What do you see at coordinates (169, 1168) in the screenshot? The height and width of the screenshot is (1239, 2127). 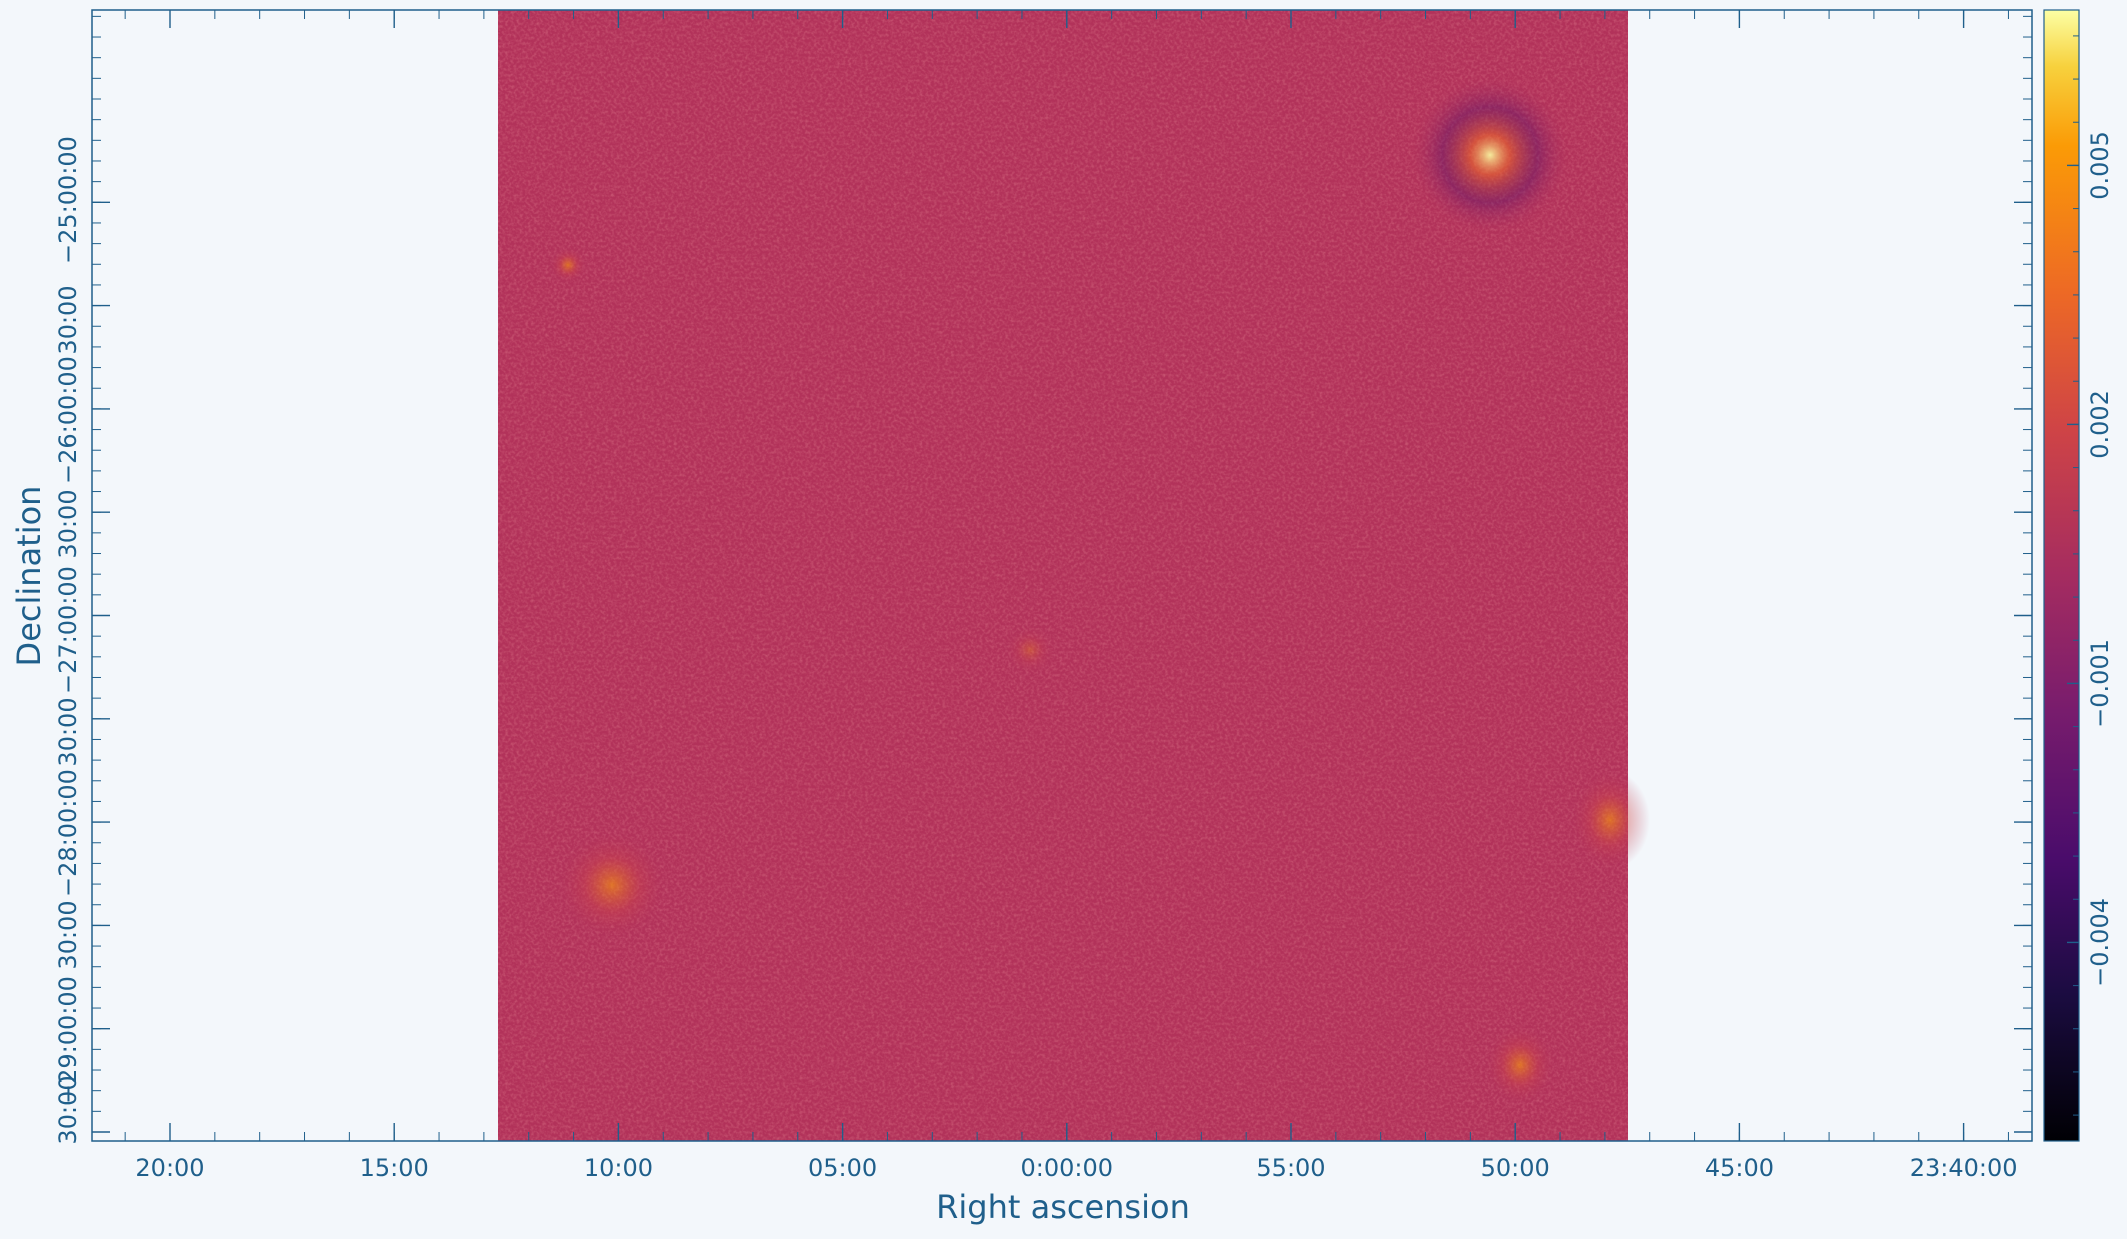 I see `x-tick-label: 20:00` at bounding box center [169, 1168].